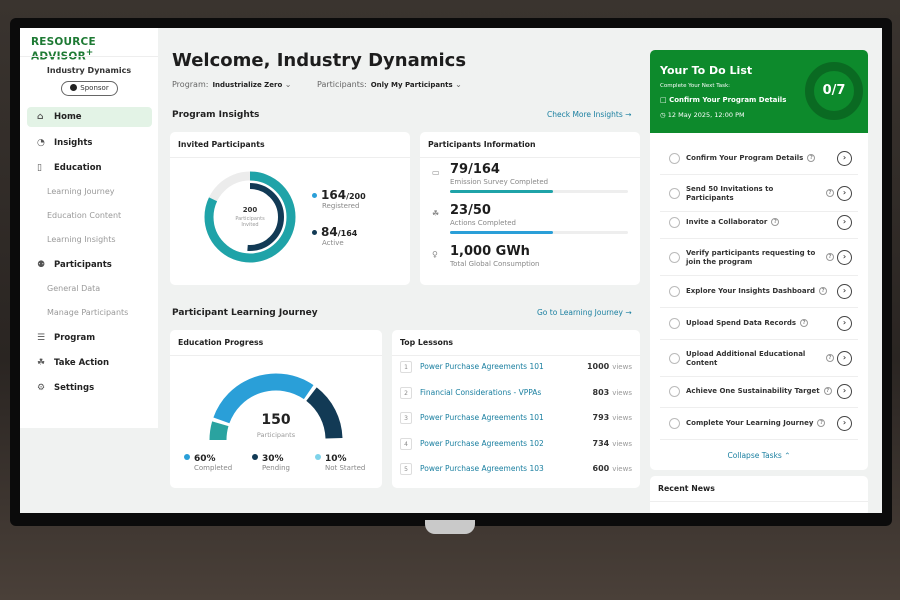  What do you see at coordinates (68, 117) in the screenshot?
I see `sidebar-item-label: Home` at bounding box center [68, 117].